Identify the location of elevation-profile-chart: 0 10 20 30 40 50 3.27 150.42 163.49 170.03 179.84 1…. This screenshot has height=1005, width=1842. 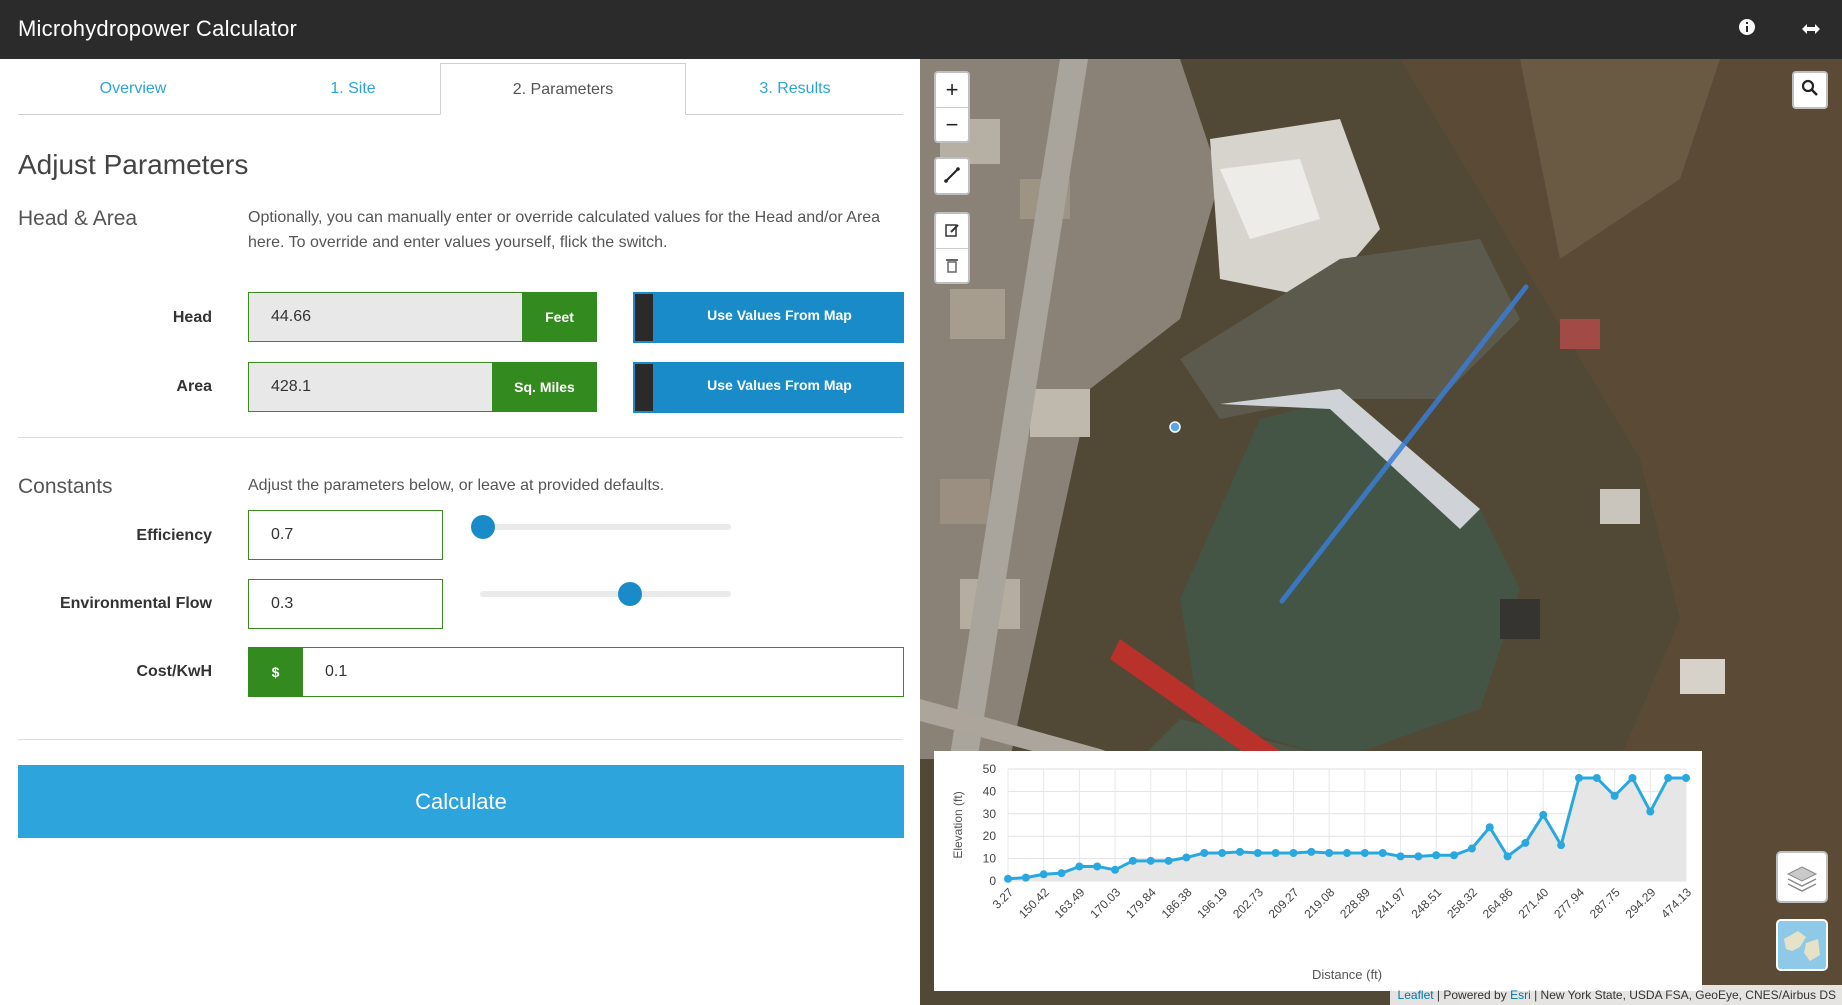
(1318, 871).